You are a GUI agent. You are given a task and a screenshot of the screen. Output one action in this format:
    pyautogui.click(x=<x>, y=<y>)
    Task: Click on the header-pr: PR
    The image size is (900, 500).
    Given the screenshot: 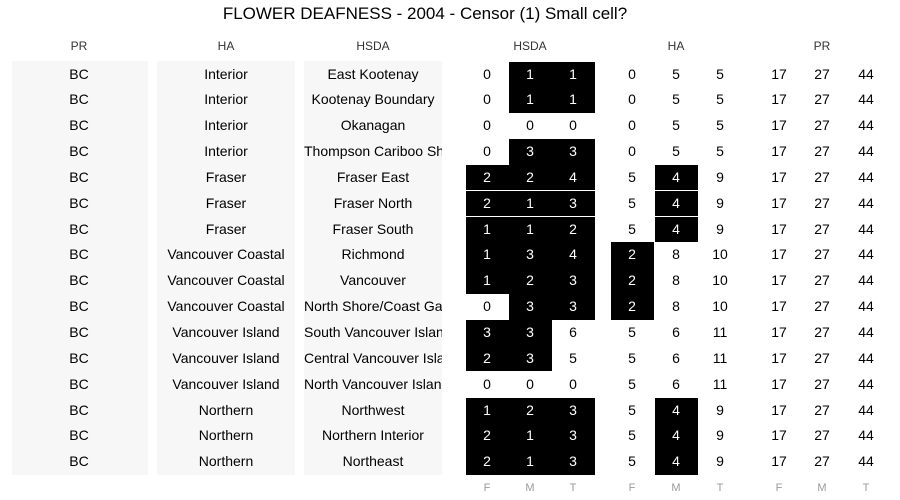 What is the action you would take?
    pyautogui.click(x=79, y=46)
    